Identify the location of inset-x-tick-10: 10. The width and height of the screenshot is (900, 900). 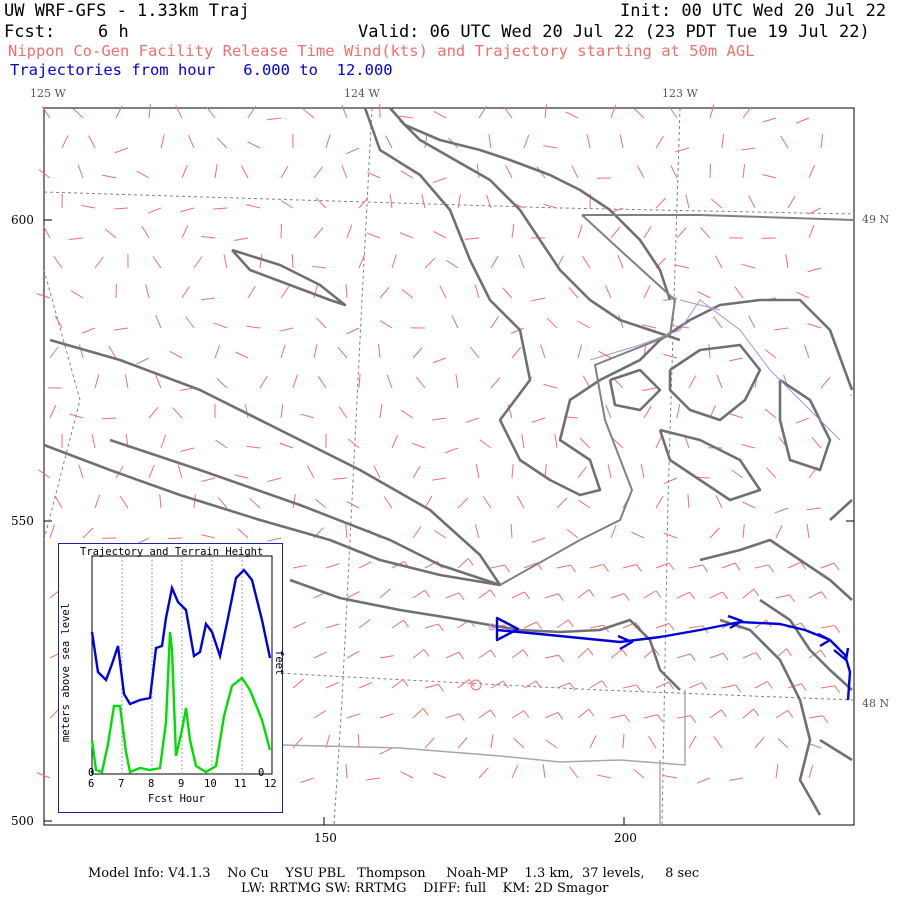
(210, 784).